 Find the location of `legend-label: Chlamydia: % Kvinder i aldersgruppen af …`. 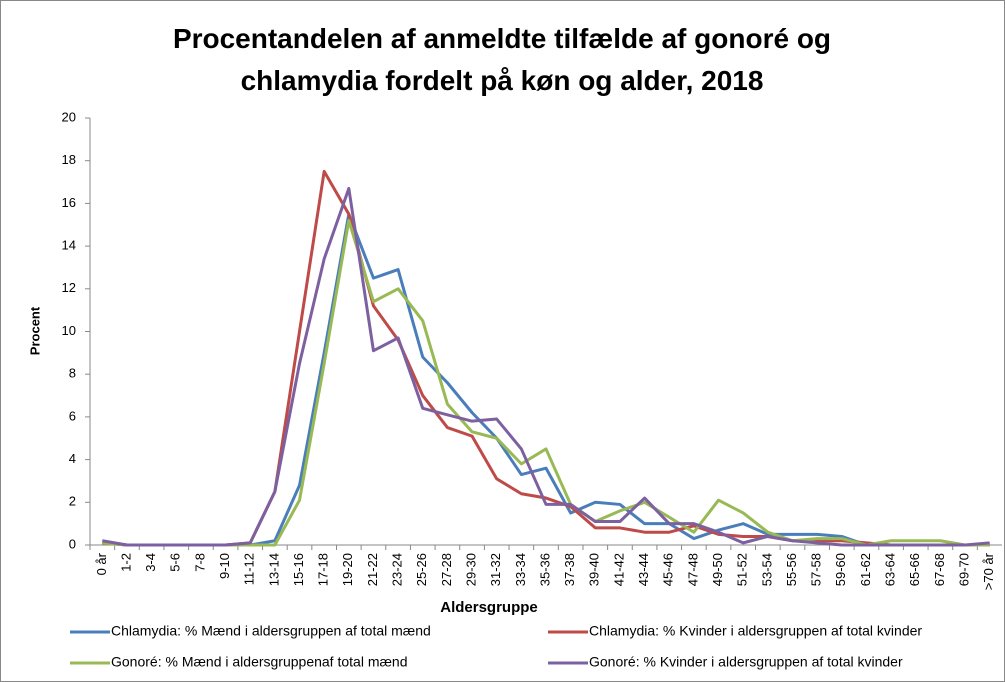

legend-label: Chlamydia: % Kvinder i aldersgruppen af … is located at coordinates (755, 631).